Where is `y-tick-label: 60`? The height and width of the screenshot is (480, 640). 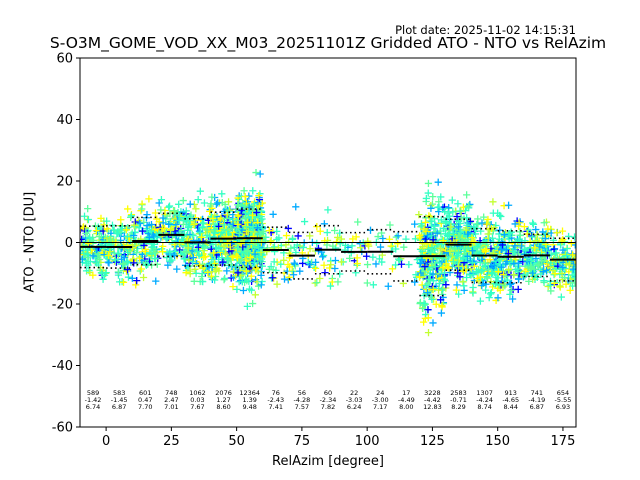
y-tick-label: 60 is located at coordinates (64, 59).